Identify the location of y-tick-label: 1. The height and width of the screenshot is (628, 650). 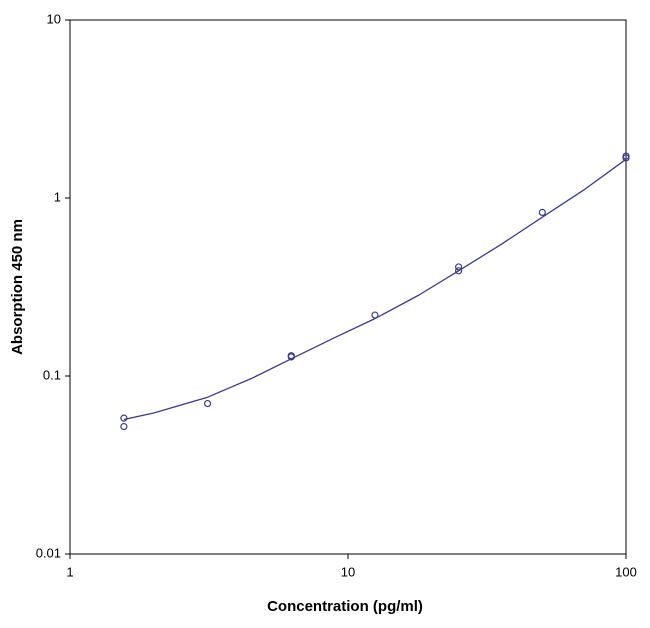
(57, 196).